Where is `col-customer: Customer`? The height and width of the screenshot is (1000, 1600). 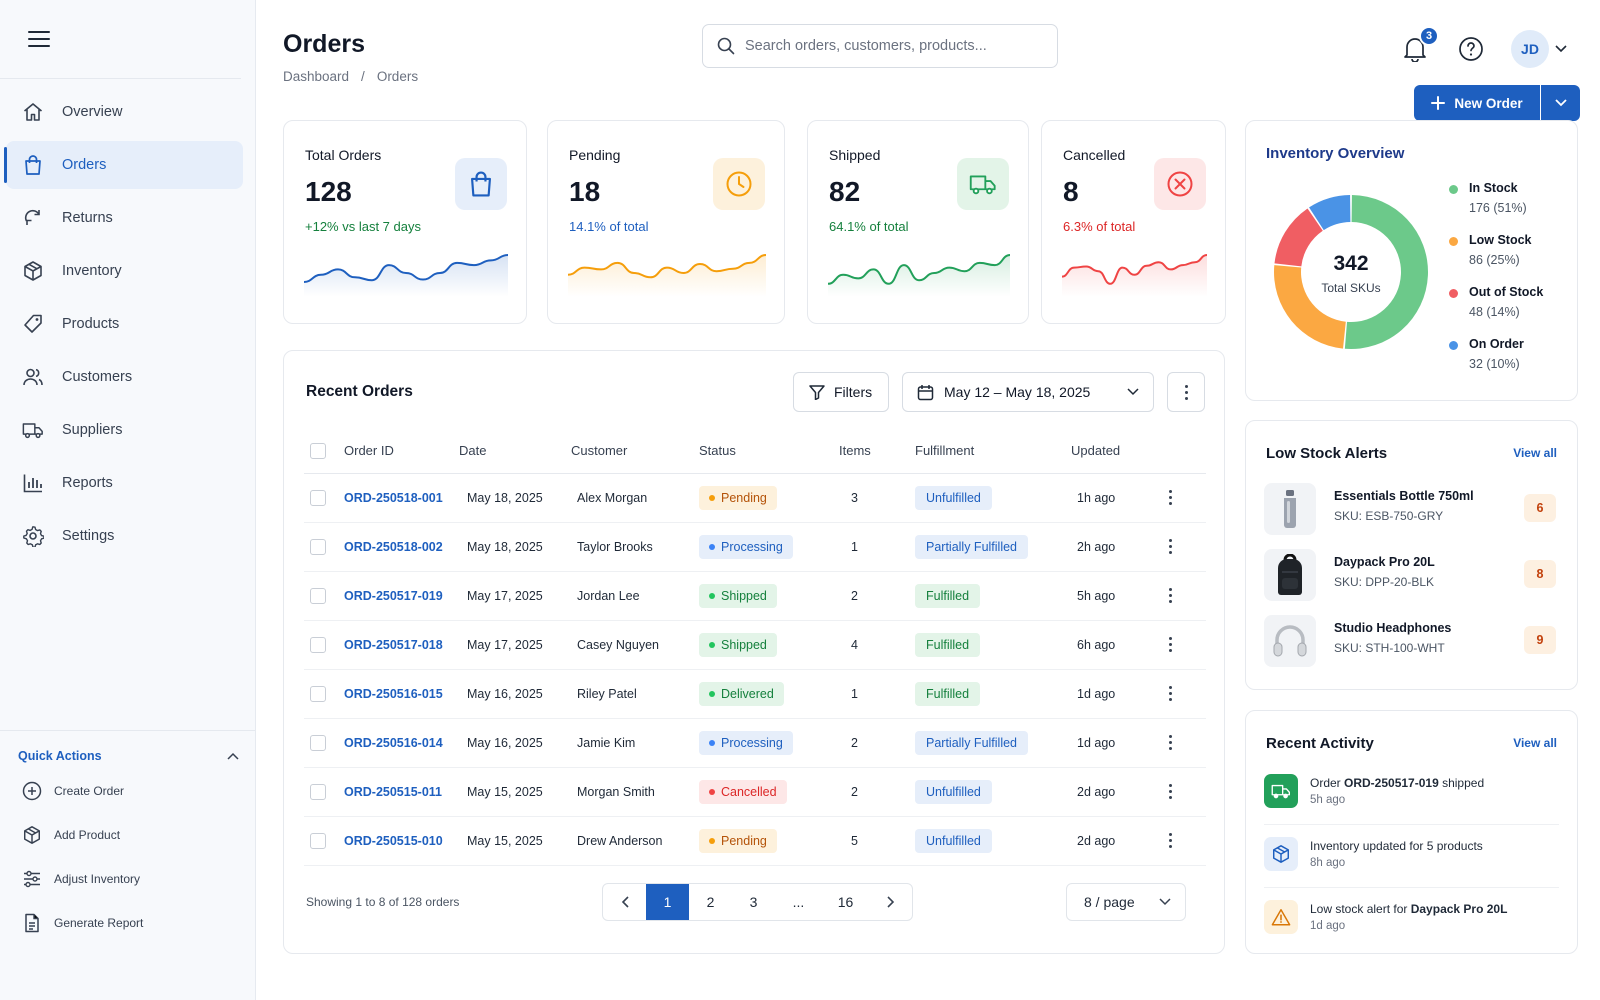 col-customer: Customer is located at coordinates (635, 451).